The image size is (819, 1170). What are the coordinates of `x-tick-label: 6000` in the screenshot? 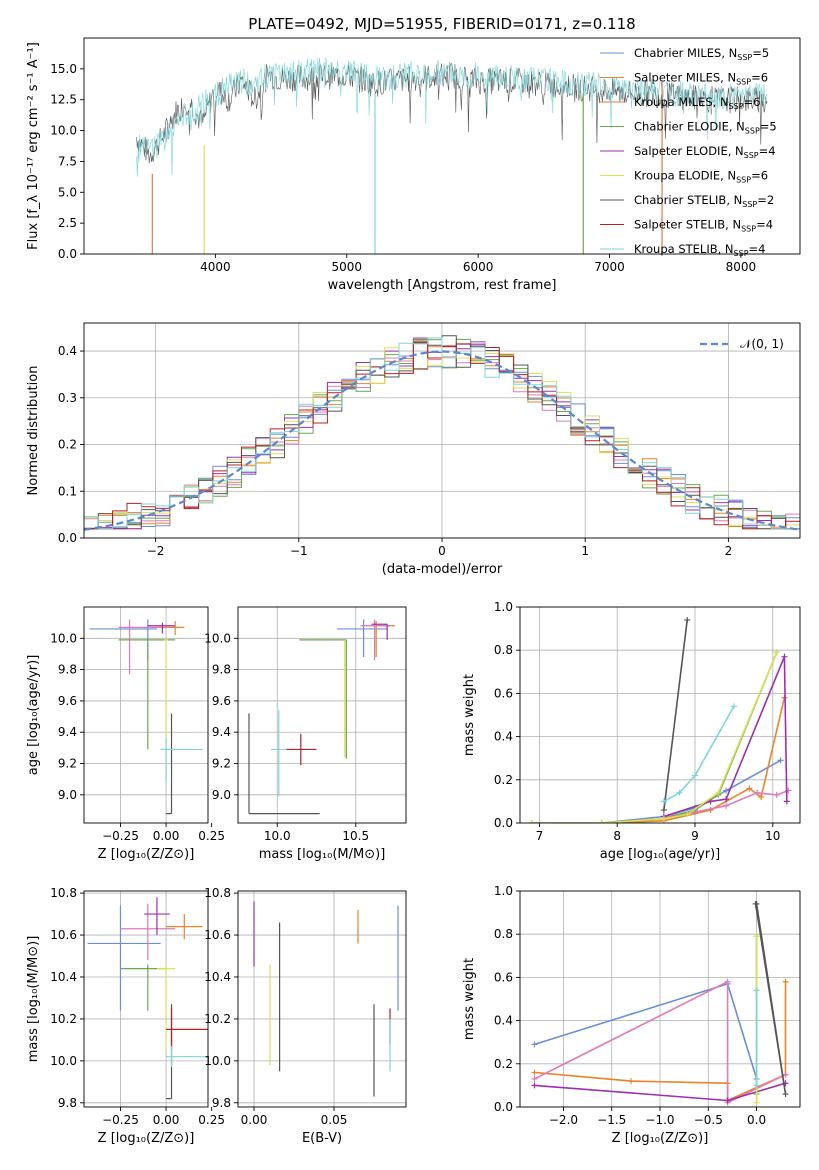 It's located at (478, 267).